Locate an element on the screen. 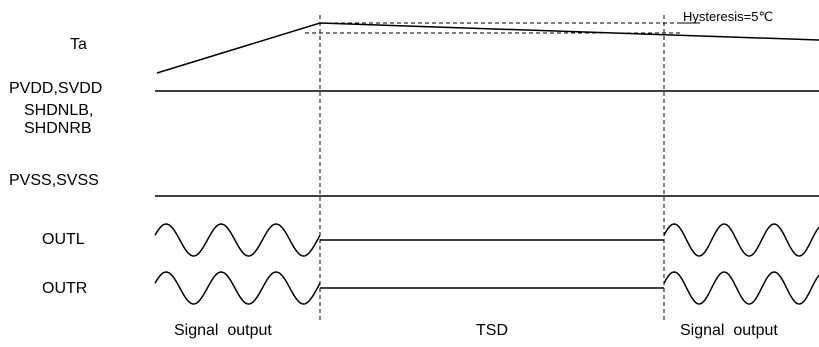 Image resolution: width=819 pixels, height=347 pixels. outr-signal-wave-after is located at coordinates (741, 288).